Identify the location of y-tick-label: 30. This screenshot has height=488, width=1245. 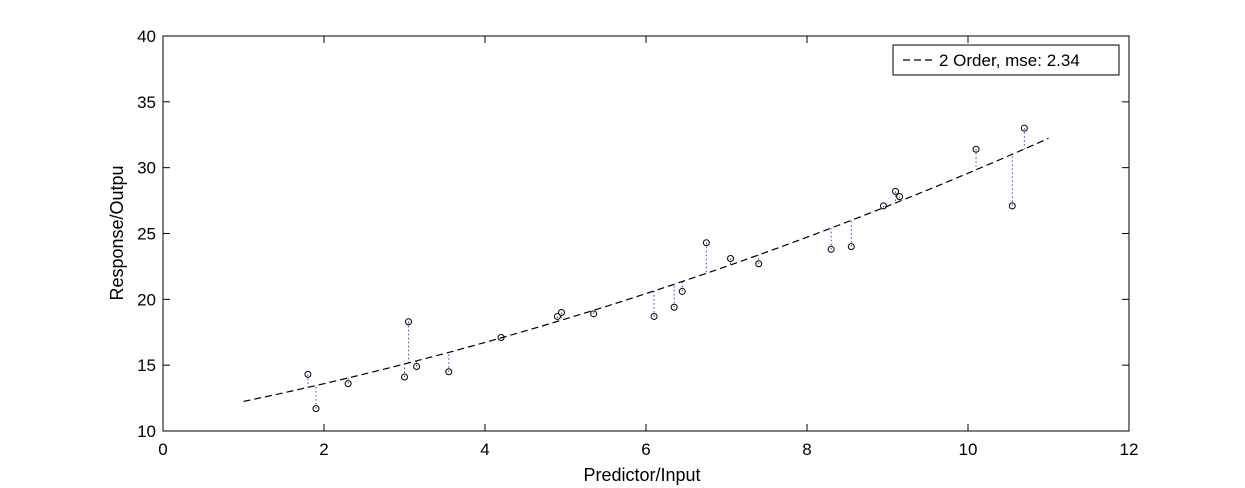
(146, 168).